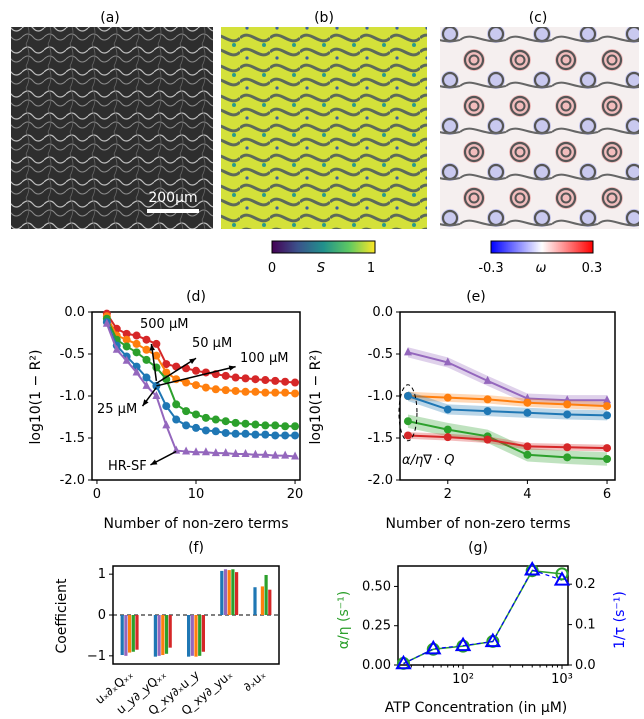 Image resolution: width=644 pixels, height=719 pixels. I want to click on panel-e-line-blue, so click(507, 406).